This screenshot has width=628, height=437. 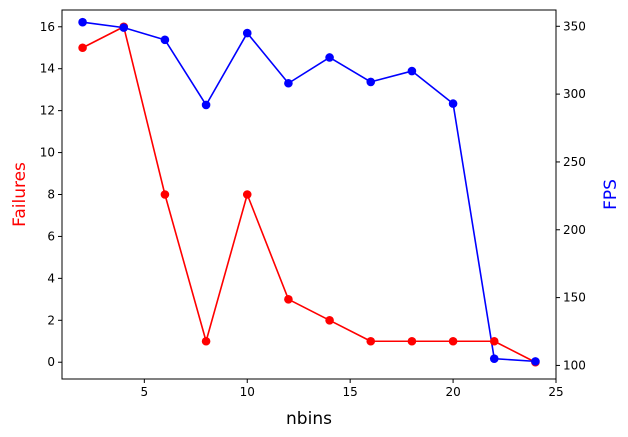 I want to click on right-tick-label: 250, so click(x=574, y=162).